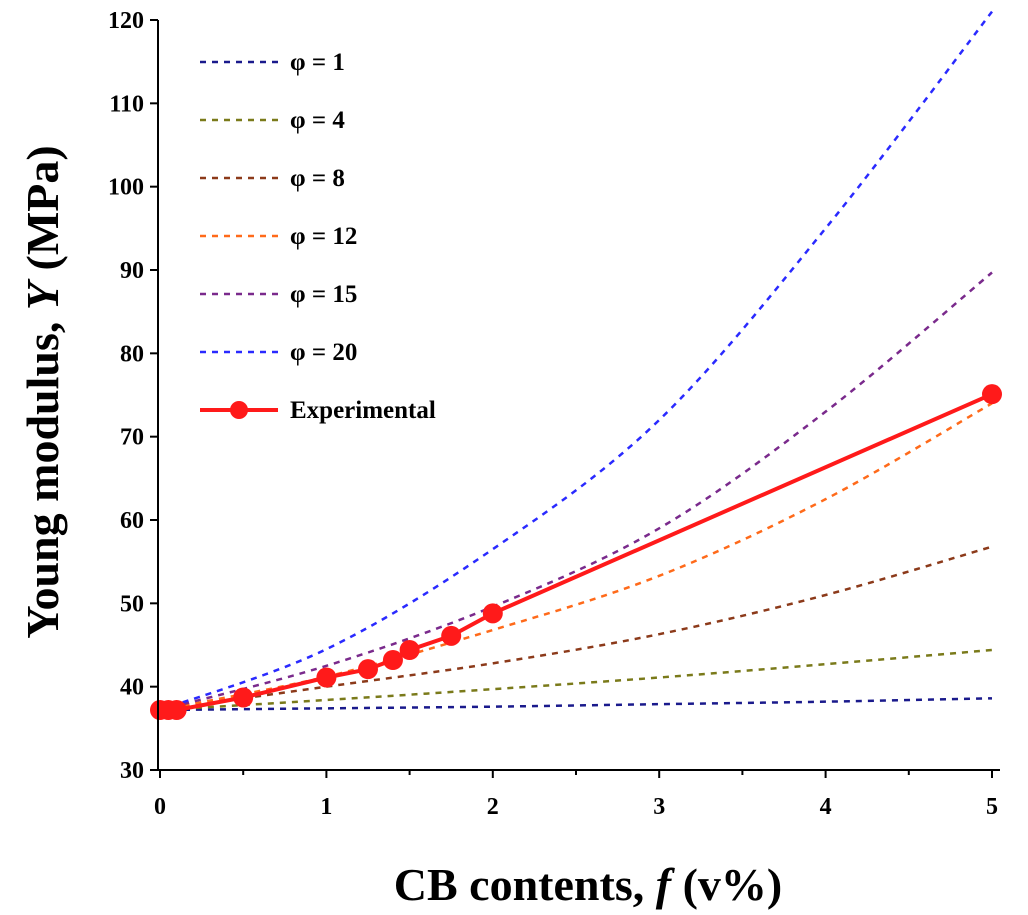  What do you see at coordinates (666, 884) in the screenshot?
I see `x-axis-title-var: f` at bounding box center [666, 884].